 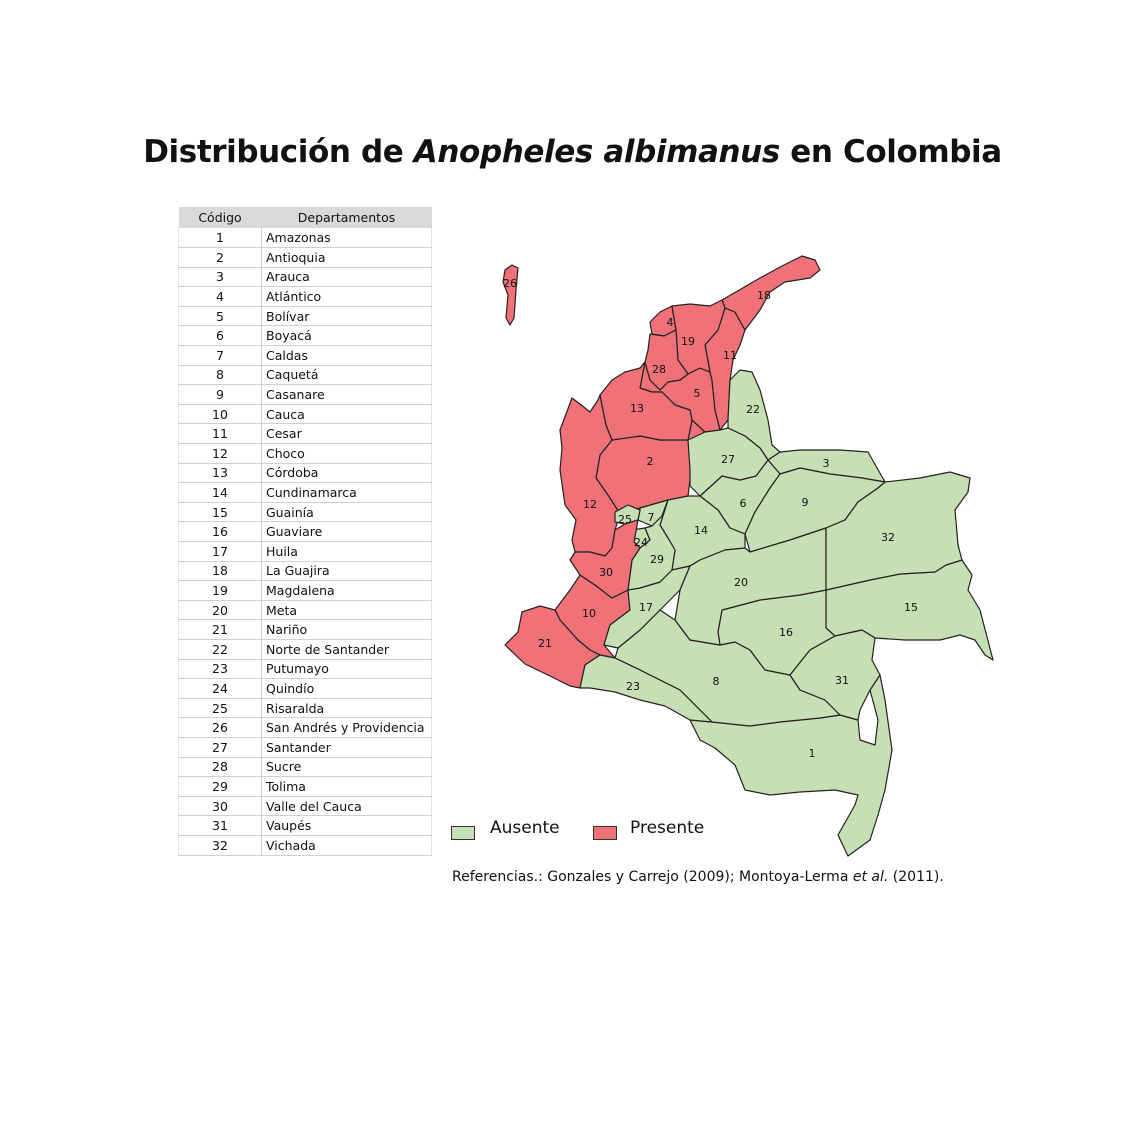 I want to click on table-row: 15 Guainía, so click(x=305, y=512).